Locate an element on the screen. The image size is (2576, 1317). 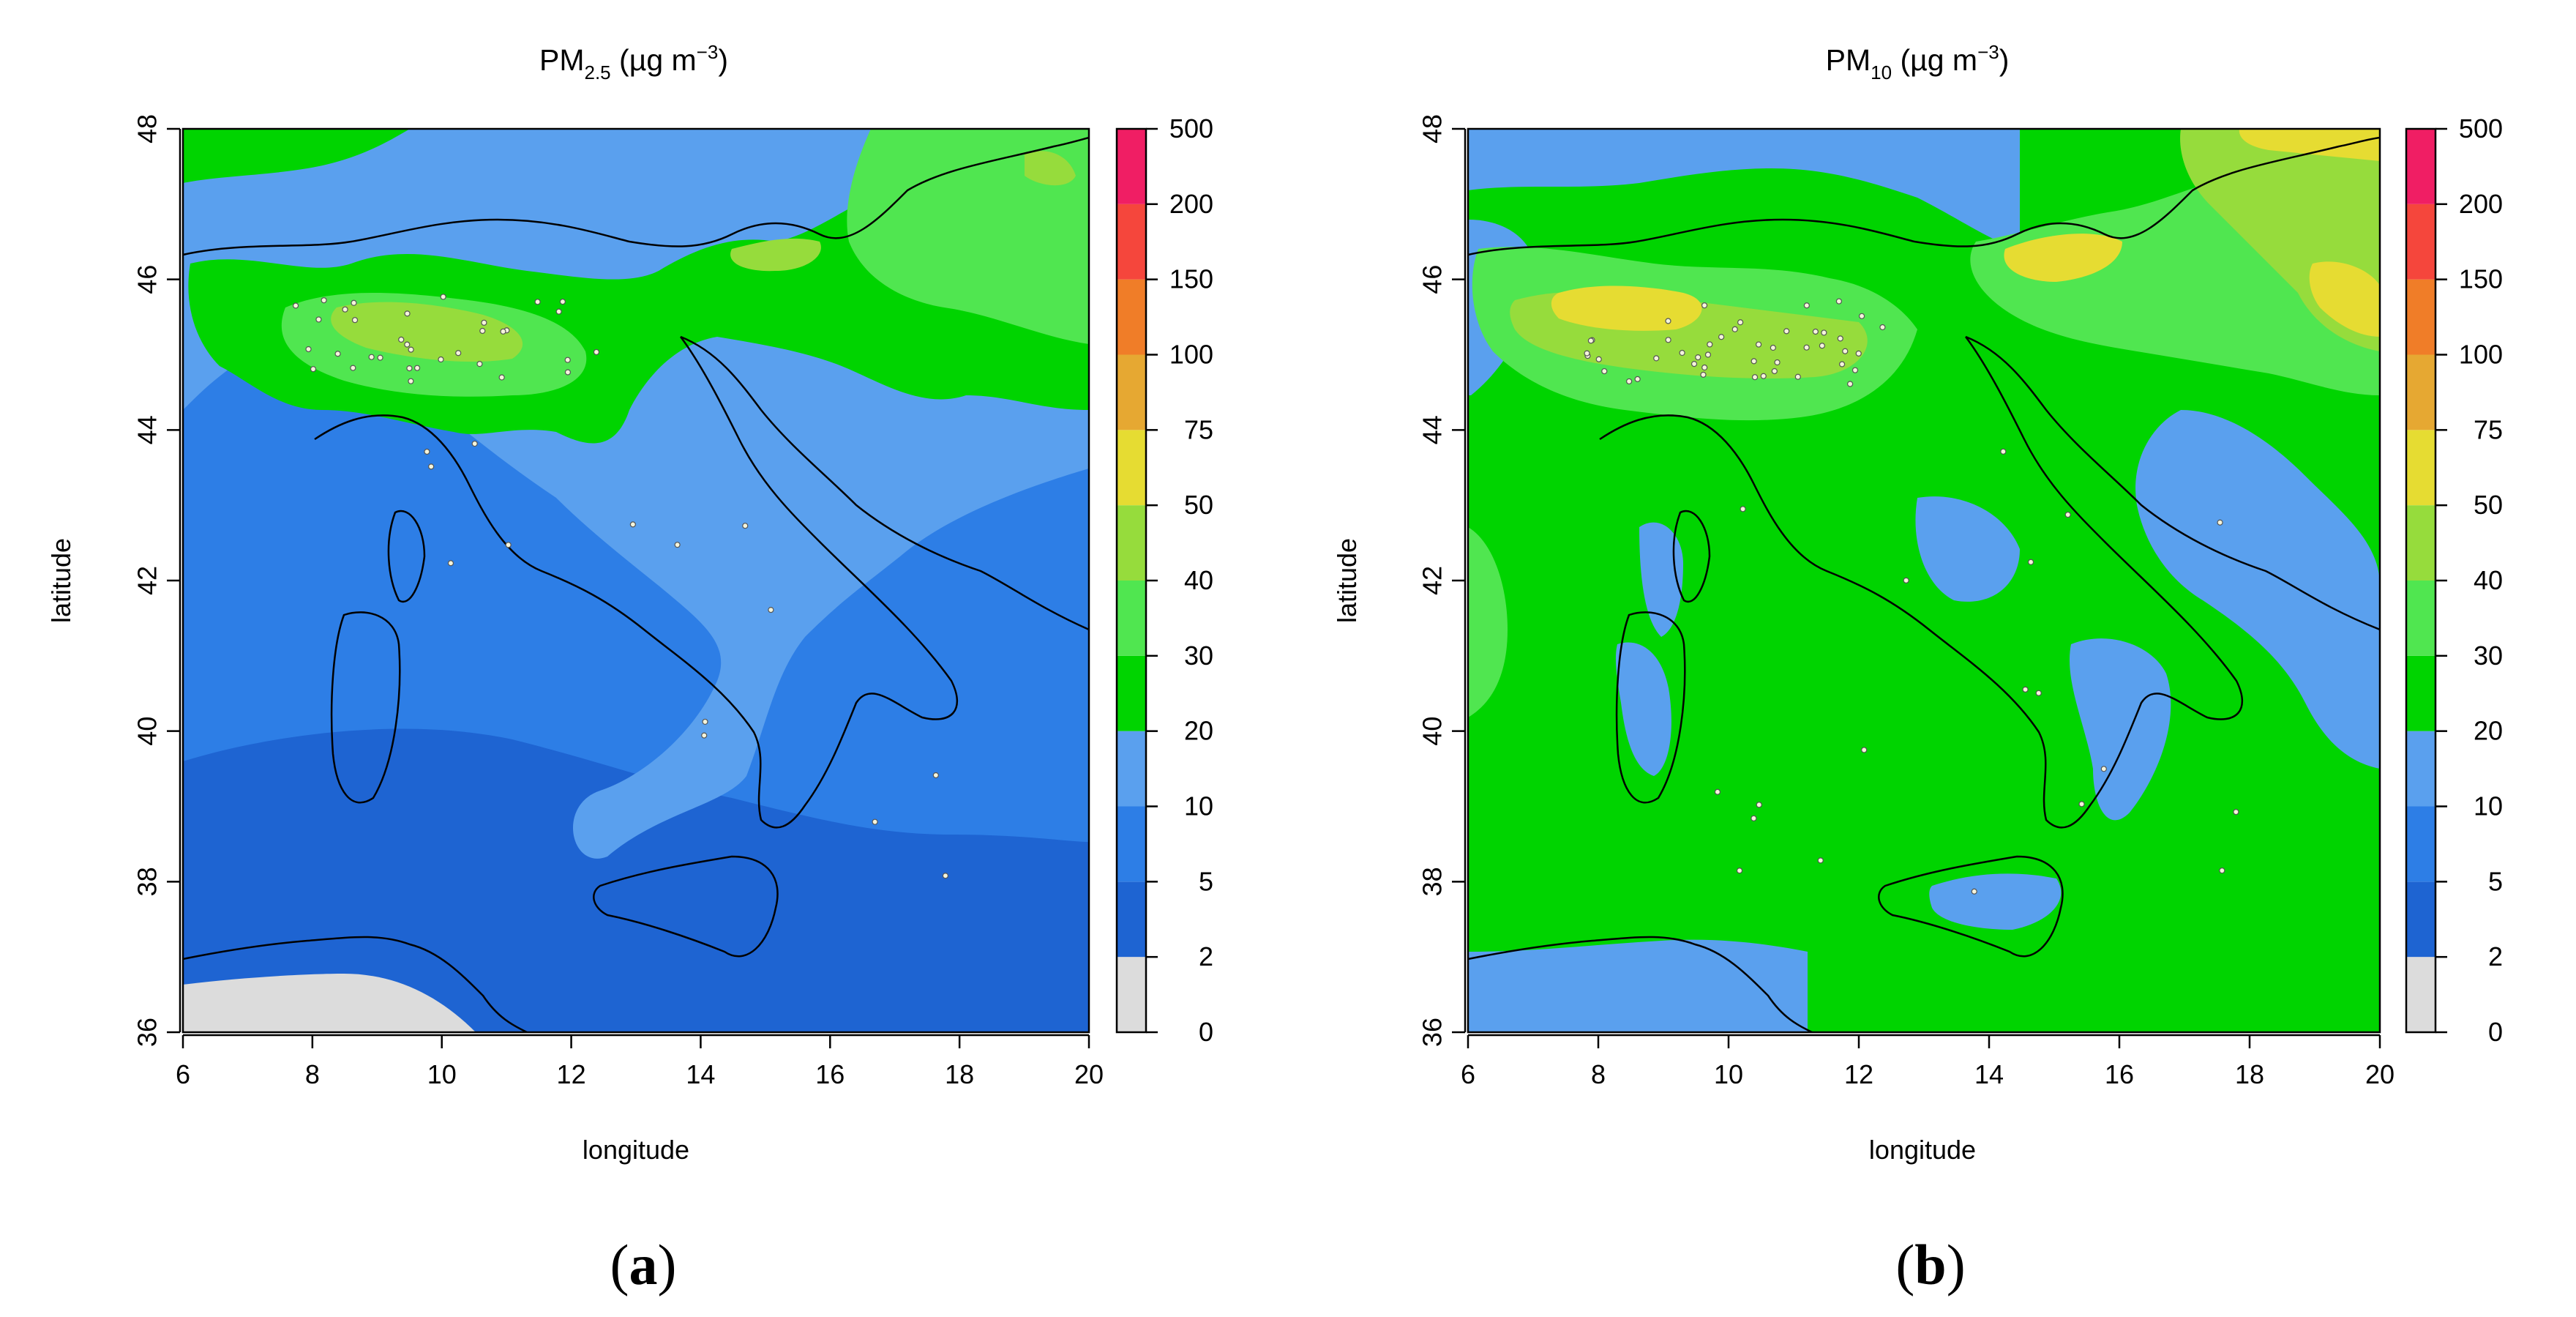
colorbar-level-label: 150 is located at coordinates (1191, 279).